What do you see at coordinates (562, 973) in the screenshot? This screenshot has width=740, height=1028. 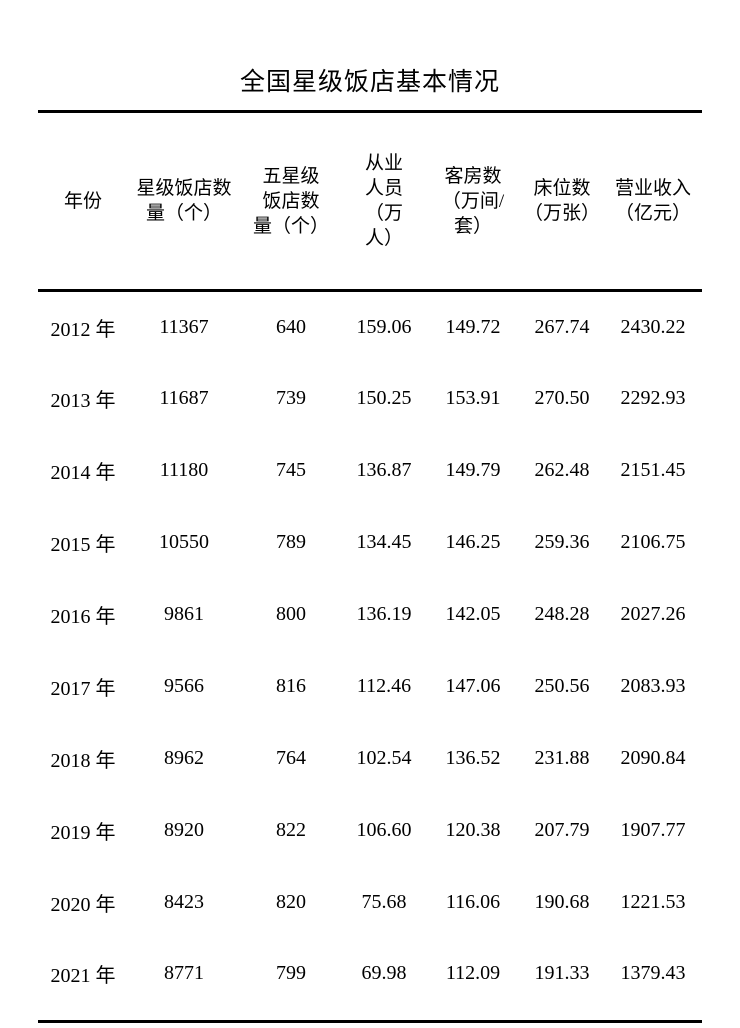 I see `value-cell: 191.33` at bounding box center [562, 973].